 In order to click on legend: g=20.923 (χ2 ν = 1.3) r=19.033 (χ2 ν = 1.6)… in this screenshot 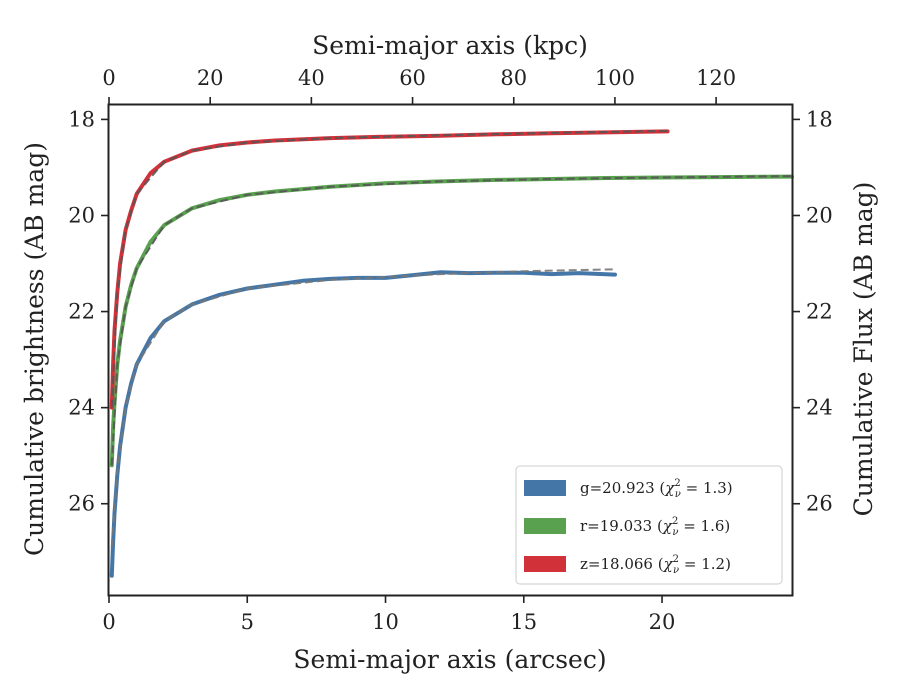, I will do `click(649, 525)`.